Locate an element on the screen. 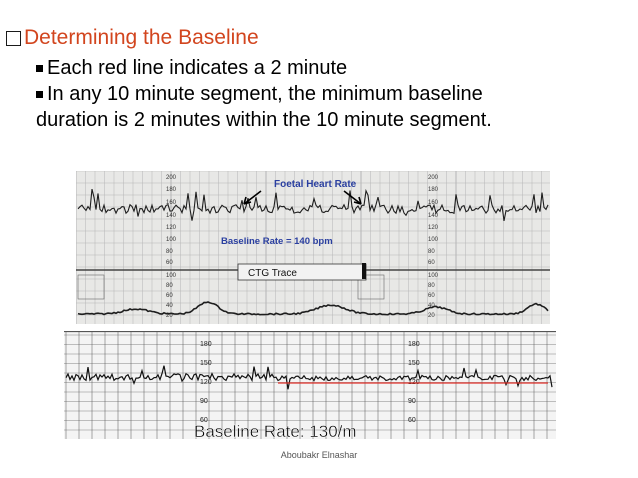 The width and height of the screenshot is (638, 478). bullet-item-1: Each red line indicates a 2 minute is located at coordinates (191, 68).